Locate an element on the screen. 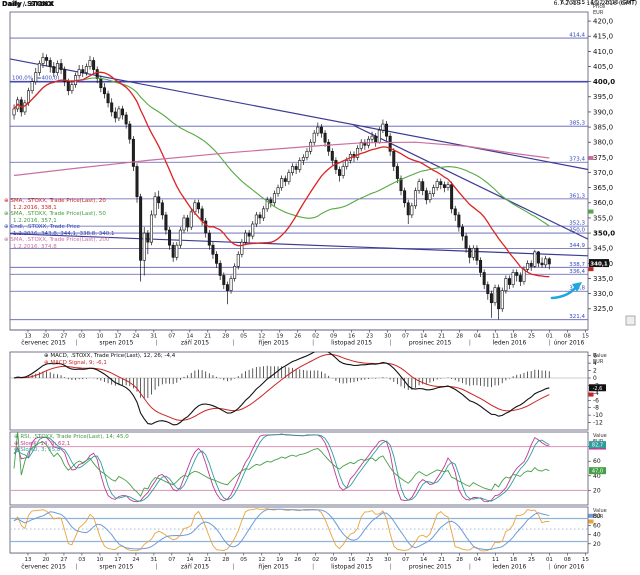 The width and height of the screenshot is (640, 575). svg-text: 415,0 is located at coordinates (603, 37).